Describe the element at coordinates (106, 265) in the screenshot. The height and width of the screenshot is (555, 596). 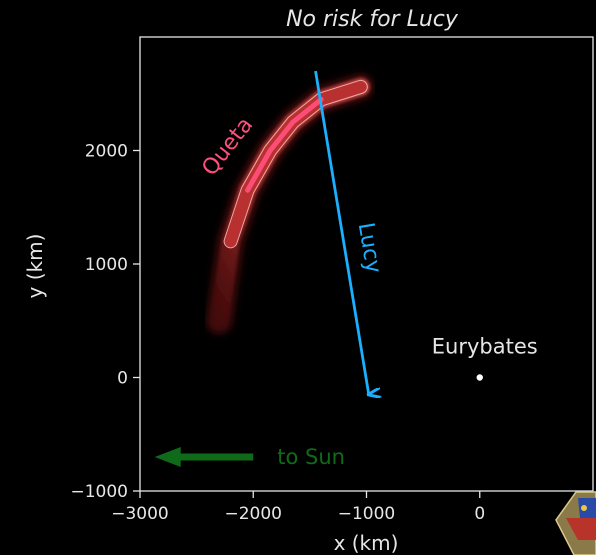
I see `y-tick-label: 1000` at that location.